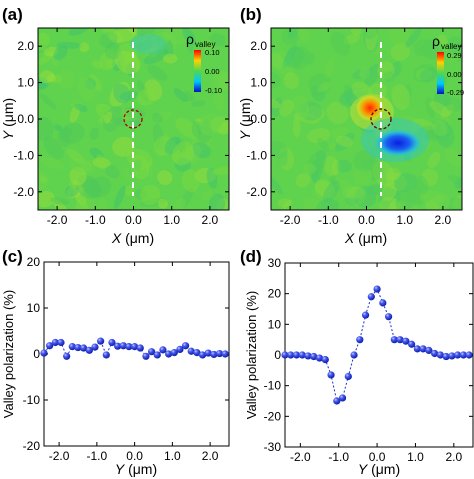 This screenshot has height=479, width=474. What do you see at coordinates (245, 114) in the screenshot?
I see `panel-b-ylabel-unit: (μm)` at bounding box center [245, 114].